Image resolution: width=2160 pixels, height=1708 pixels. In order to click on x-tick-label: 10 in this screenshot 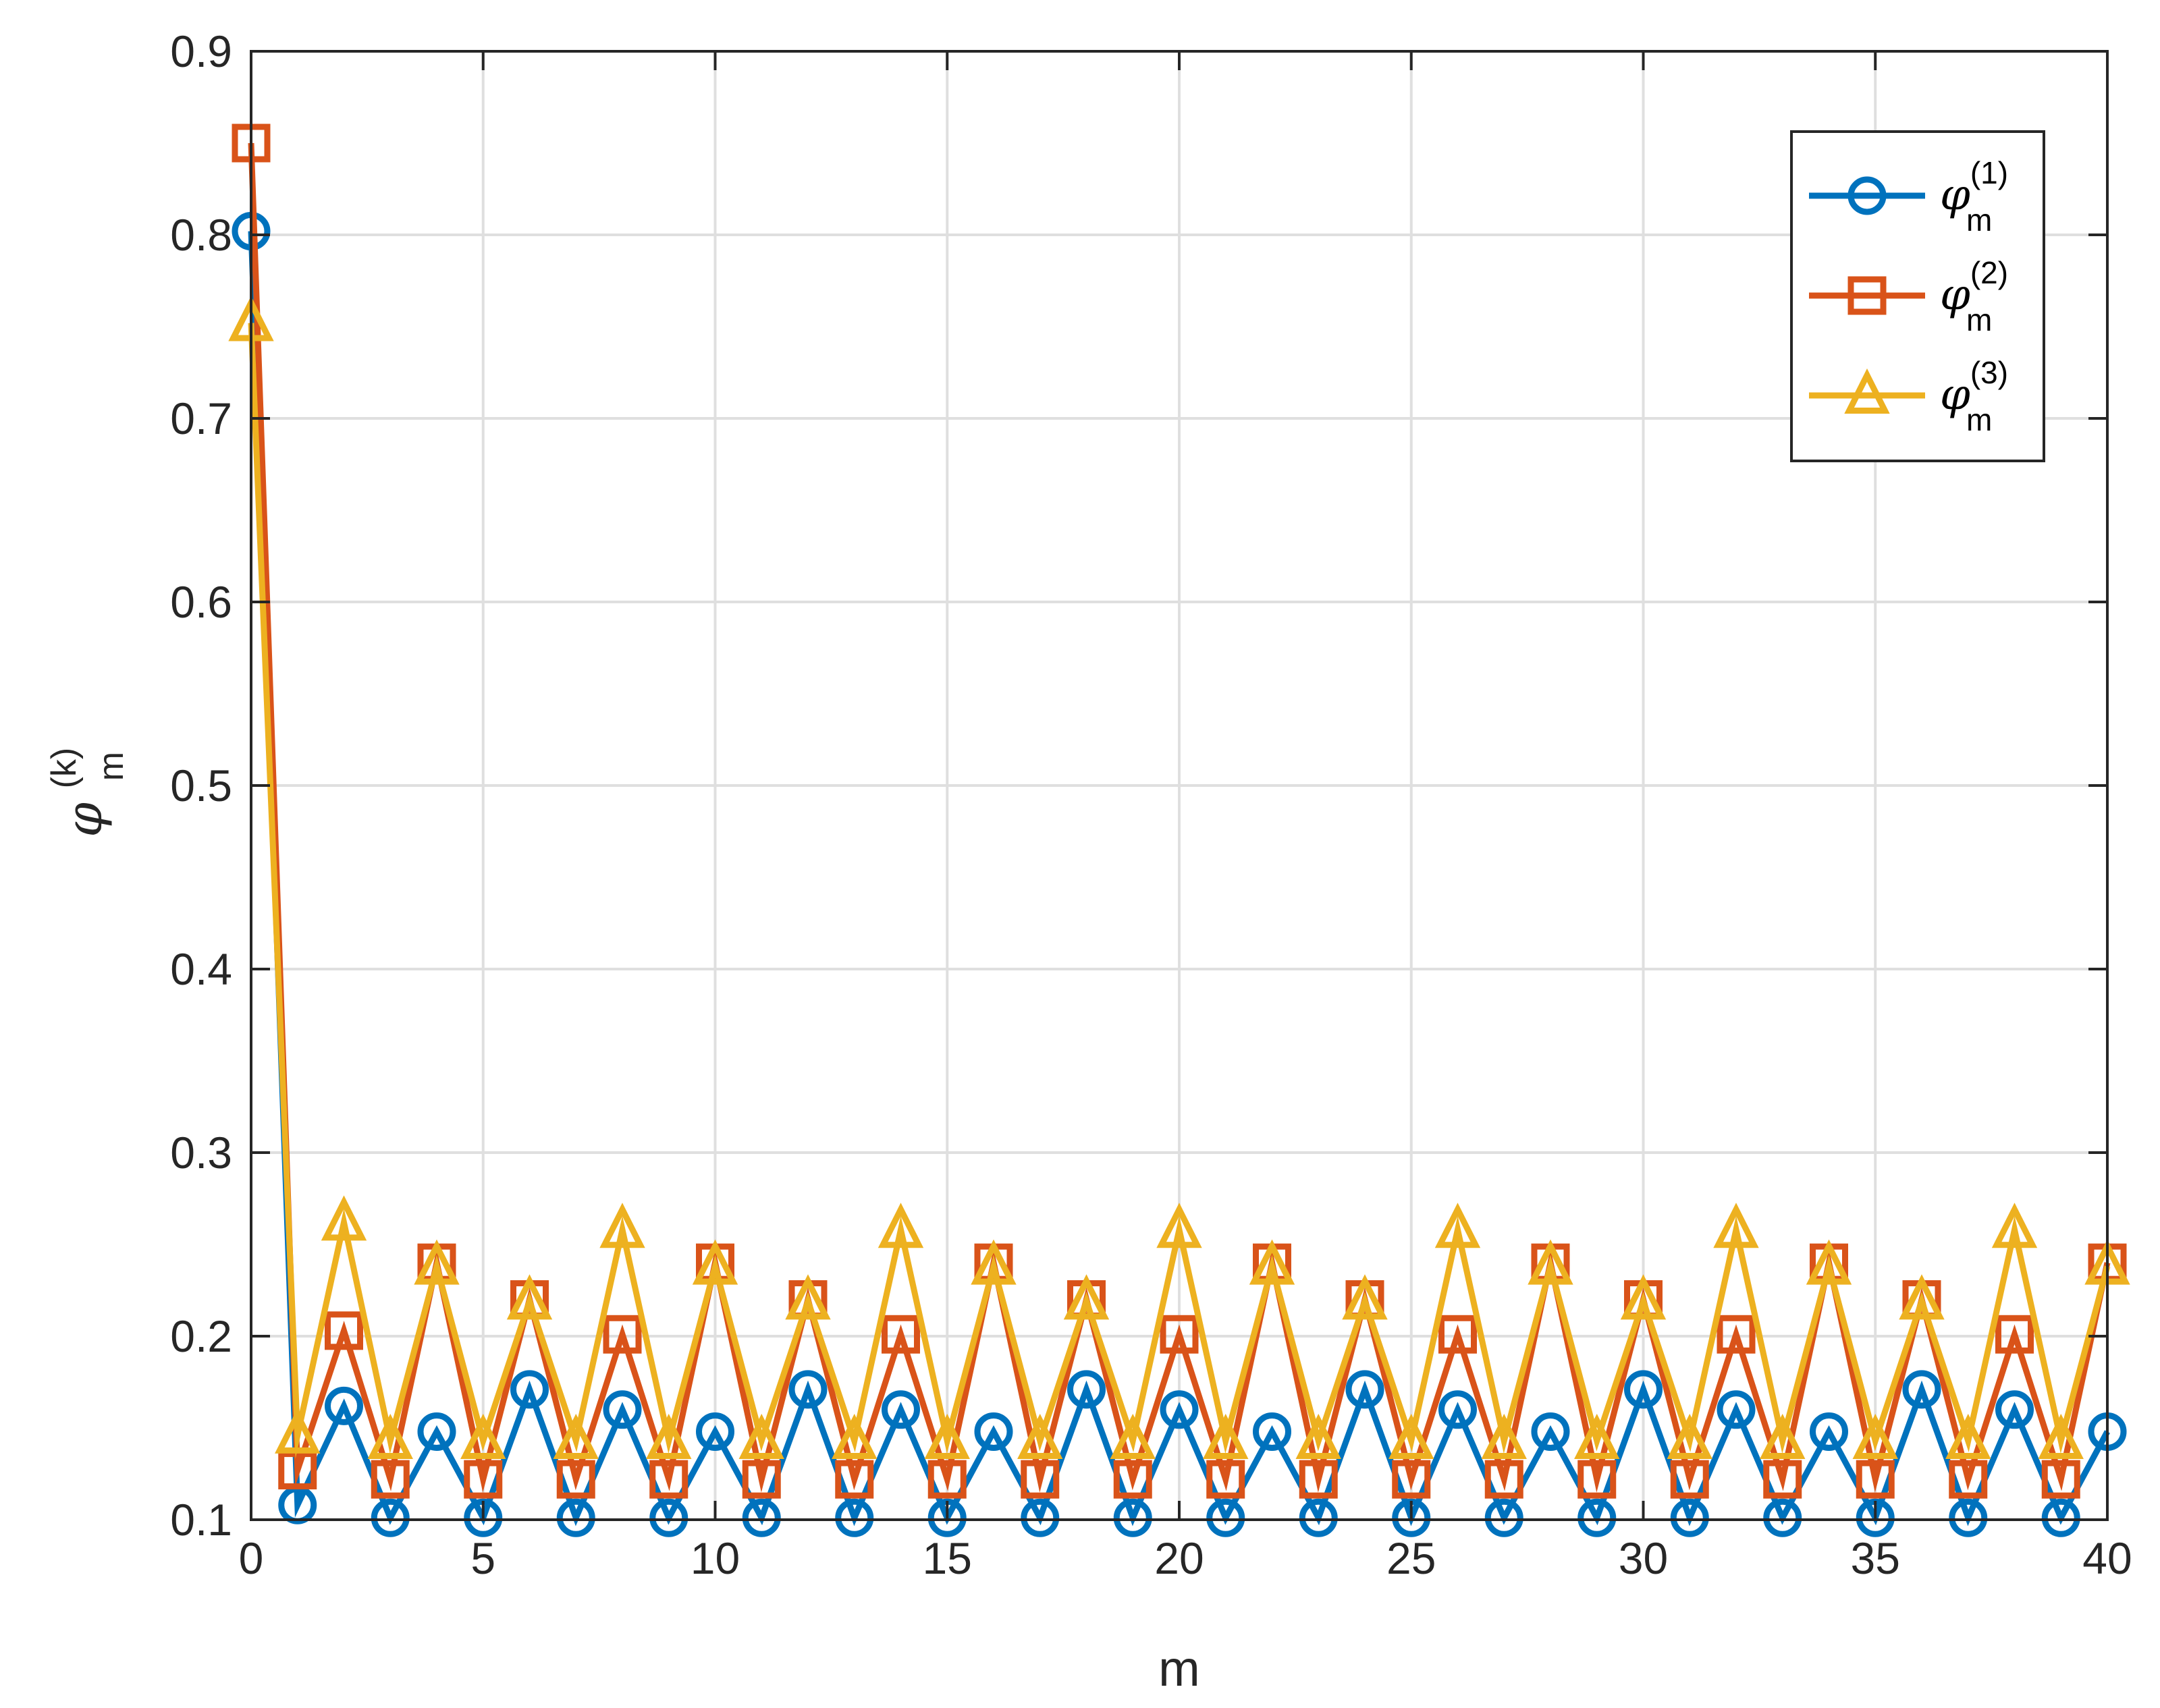, I will do `click(715, 1558)`.